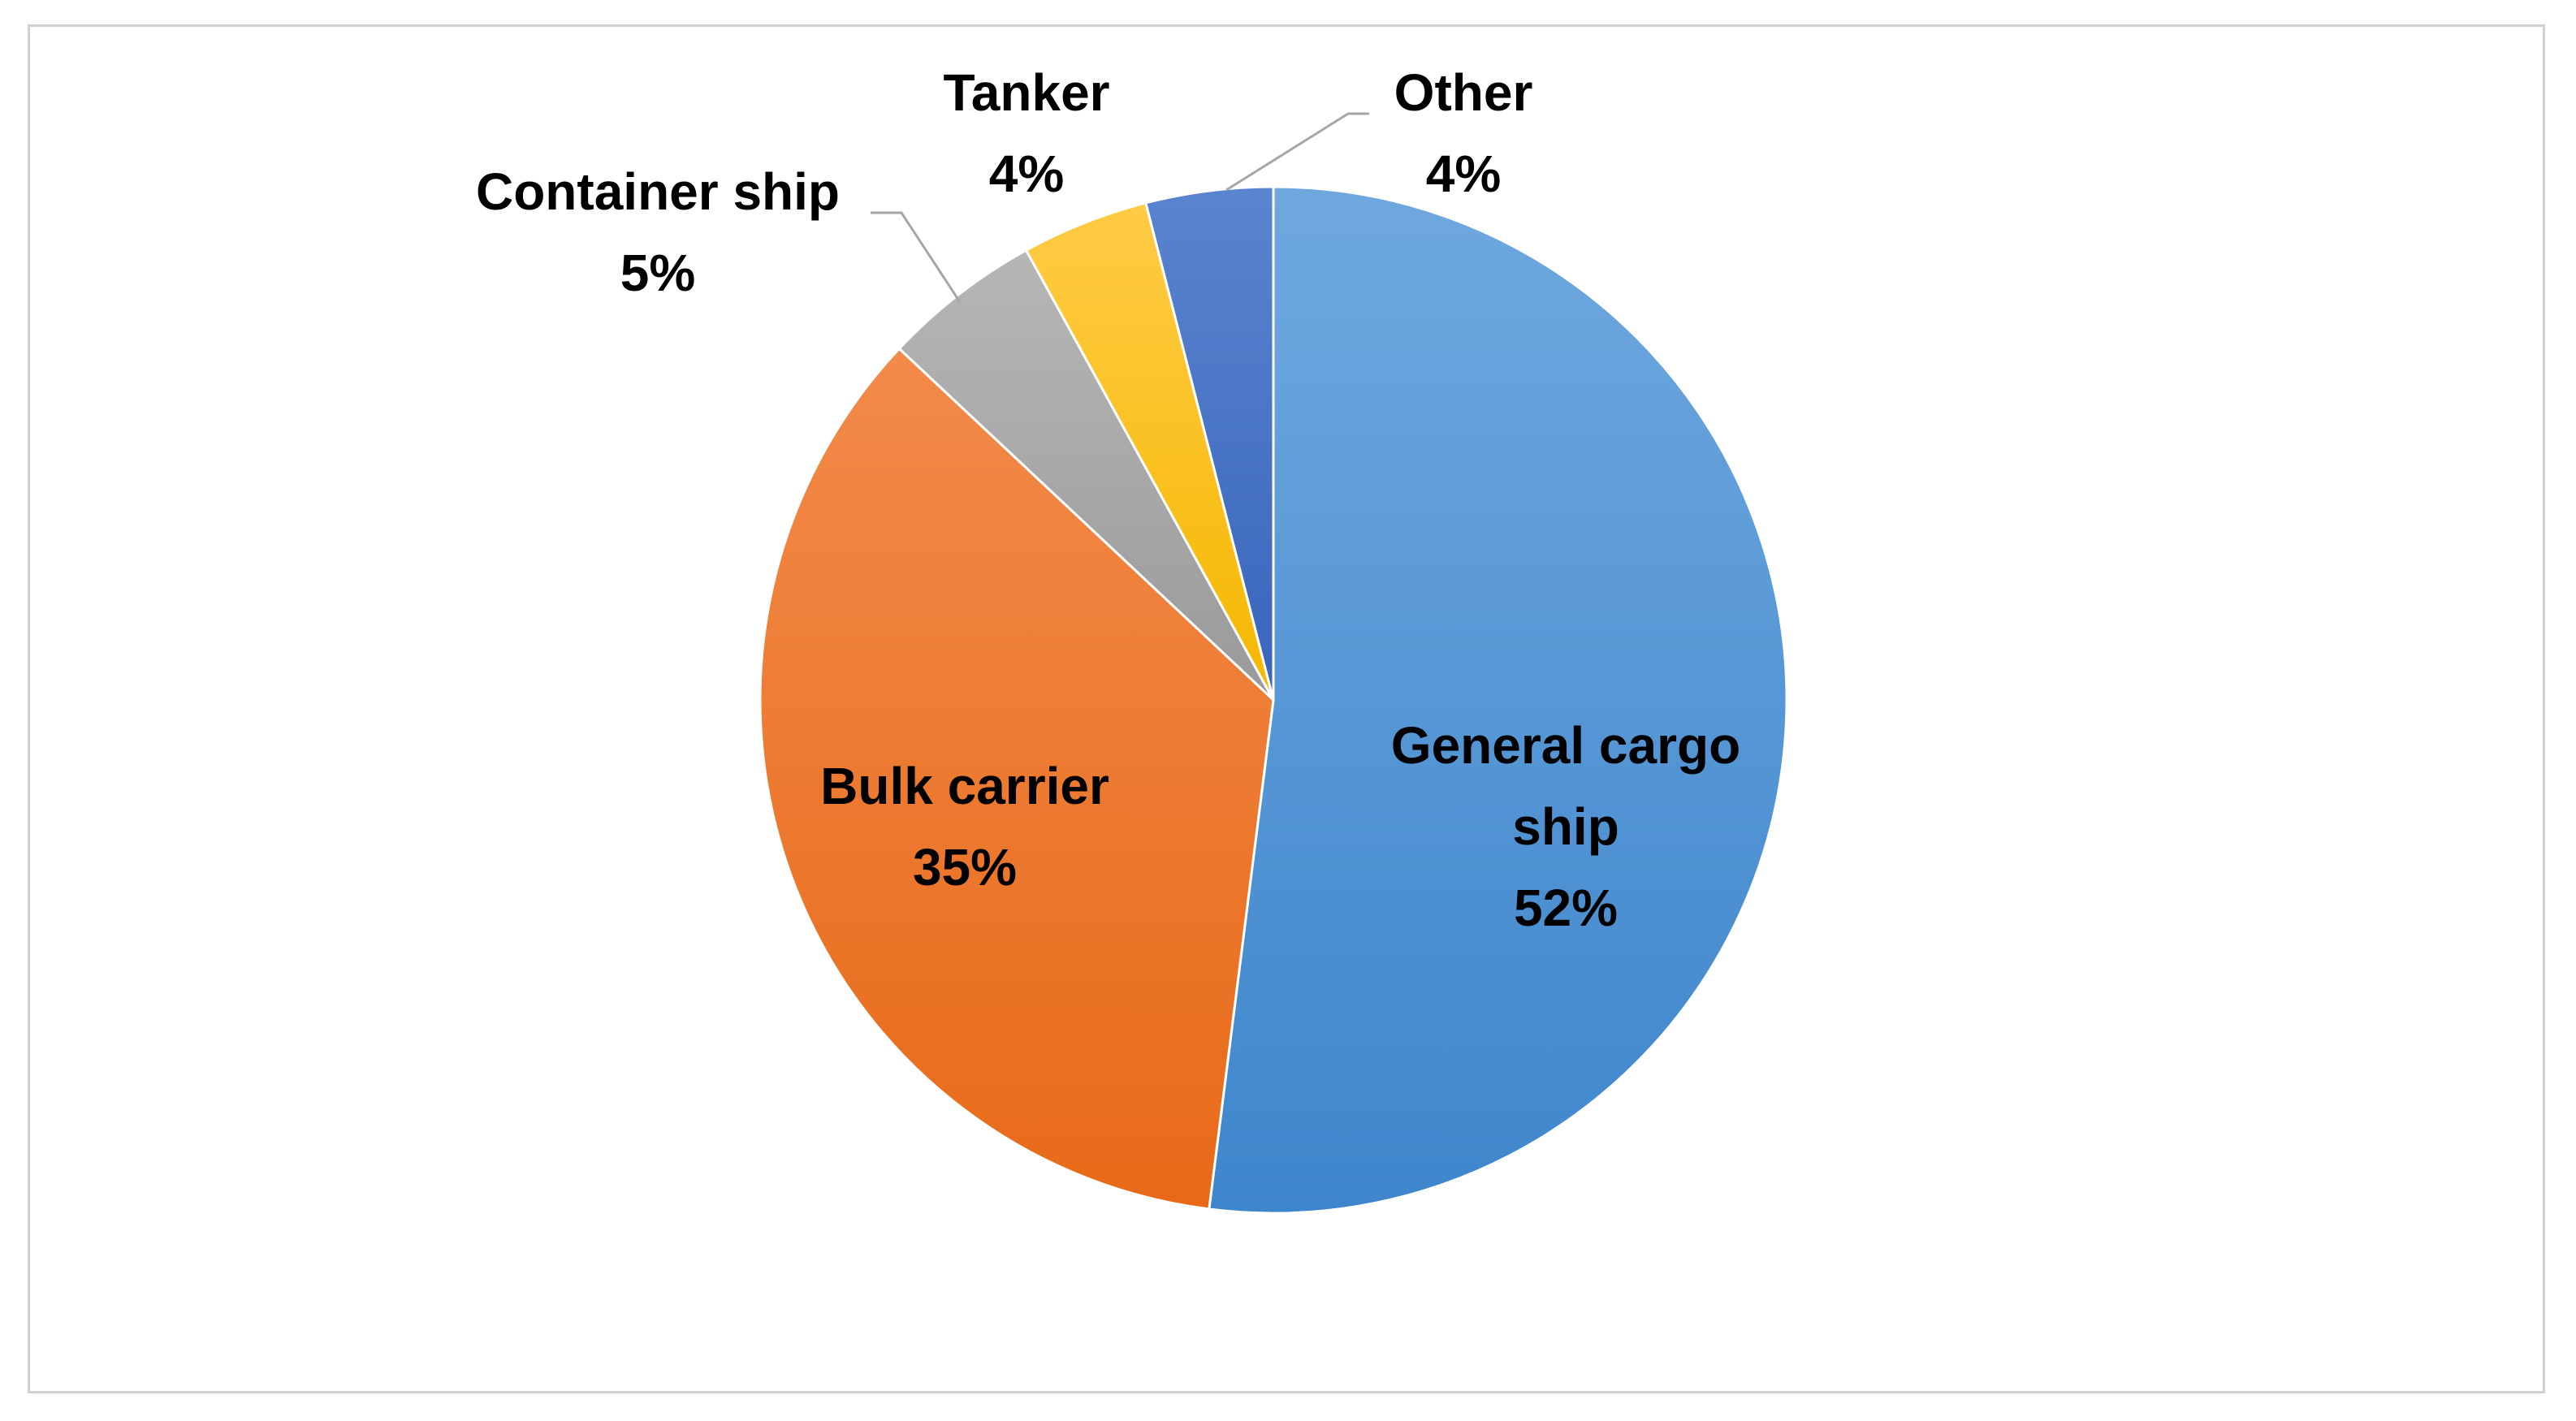 This screenshot has width=2576, height=1421. I want to click on pie-slice-container-ship, so click(1086, 475).